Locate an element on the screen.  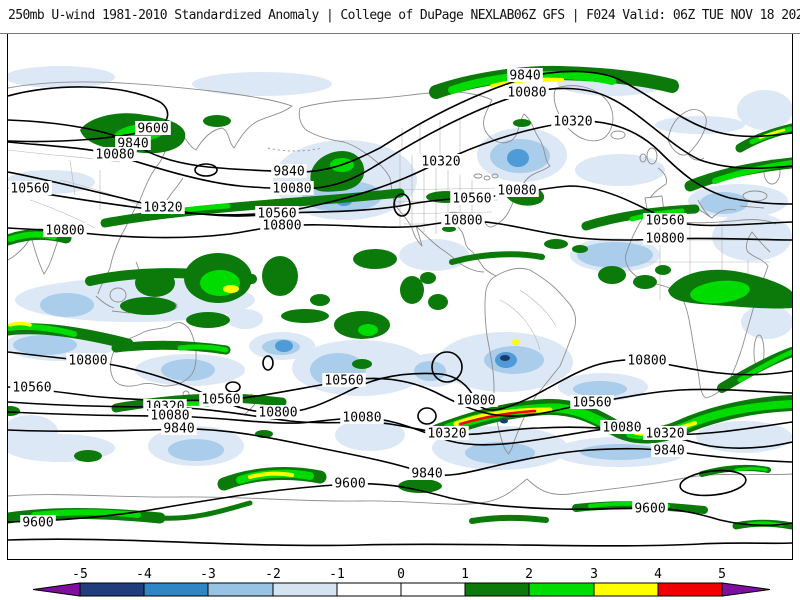
colorbar-over-arrow is located at coordinates (746, 589).